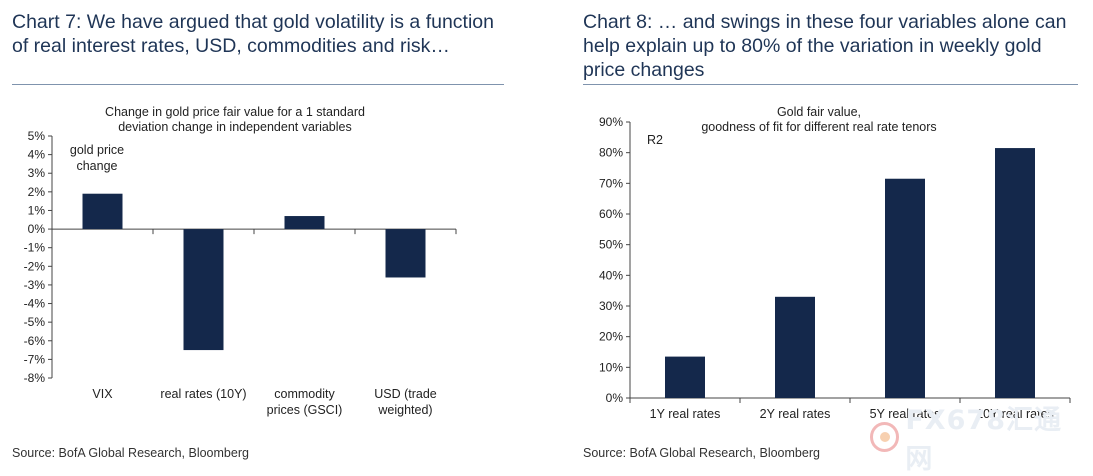 The image size is (1093, 476). I want to click on chart-7-y-tick-label: -3%, so click(35, 285).